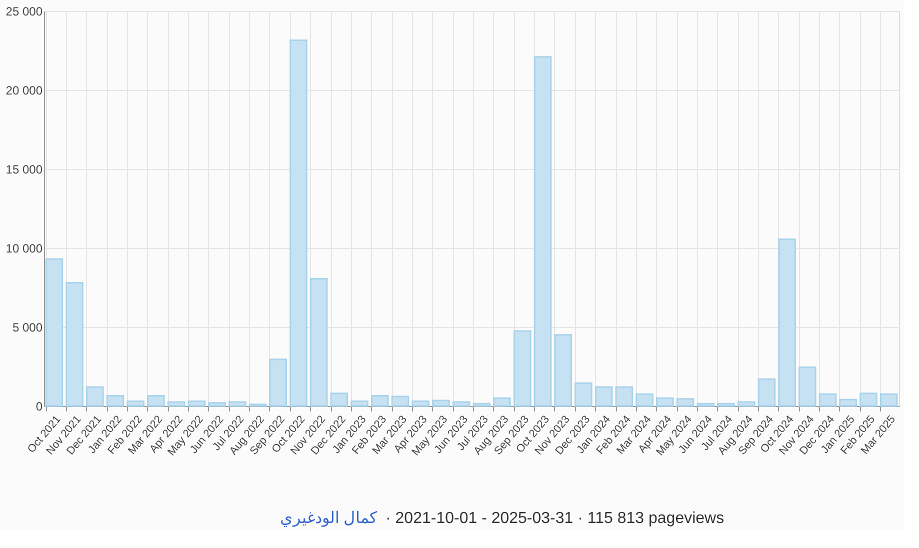 This screenshot has height=548, width=919. I want to click on y-tick-label: 10 000, so click(24, 249).